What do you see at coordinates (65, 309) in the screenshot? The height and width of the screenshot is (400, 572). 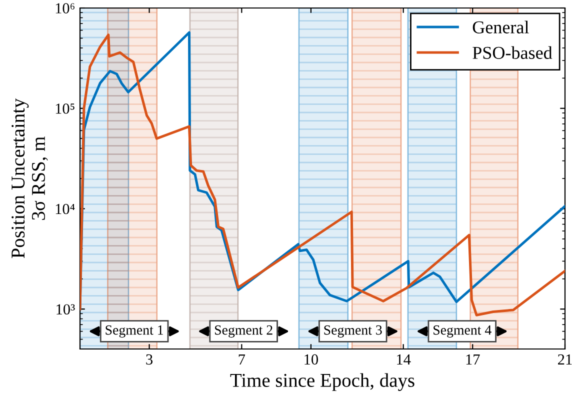 I see `y-tick-label: 10³` at bounding box center [65, 309].